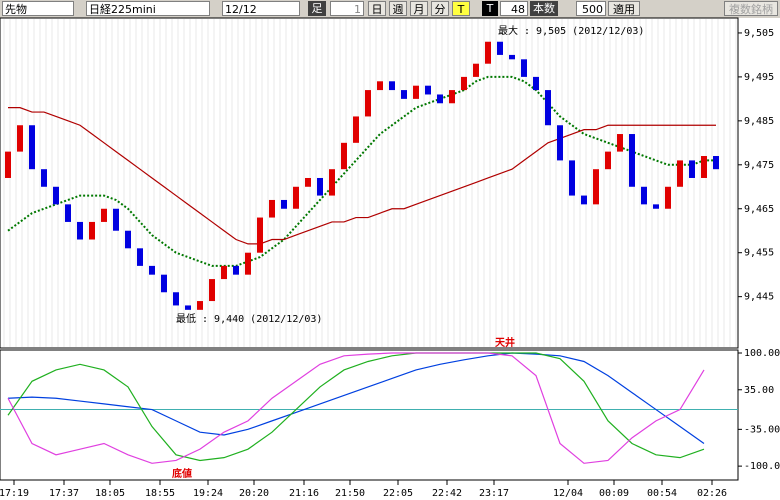 This screenshot has height=500, width=780. What do you see at coordinates (447, 493) in the screenshot?
I see `x-tick-label: 22:42` at bounding box center [447, 493].